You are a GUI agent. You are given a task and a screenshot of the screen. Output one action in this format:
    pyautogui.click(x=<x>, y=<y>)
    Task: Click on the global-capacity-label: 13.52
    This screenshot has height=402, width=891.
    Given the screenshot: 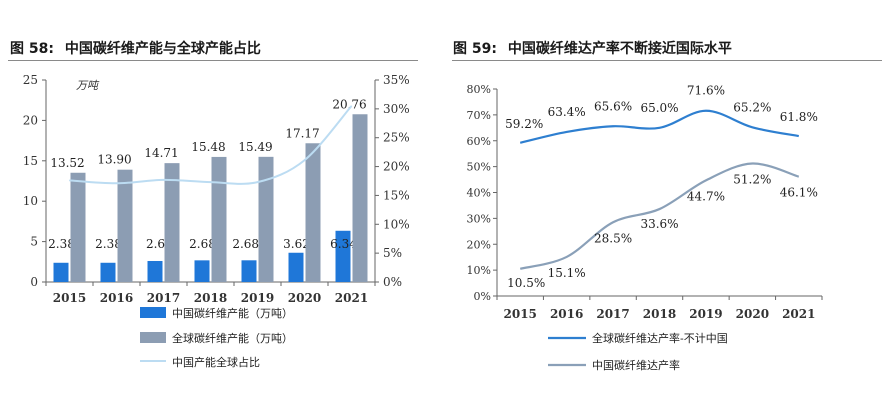 What is the action you would take?
    pyautogui.click(x=67, y=163)
    